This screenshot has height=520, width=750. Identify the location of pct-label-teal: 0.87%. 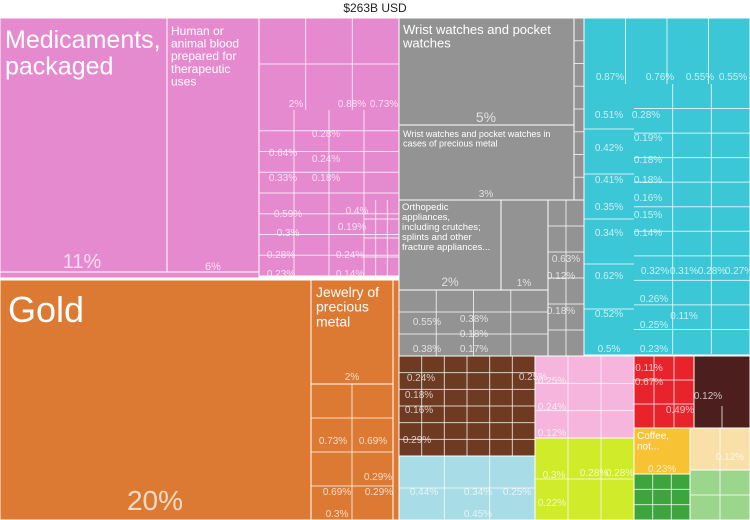
(610, 77).